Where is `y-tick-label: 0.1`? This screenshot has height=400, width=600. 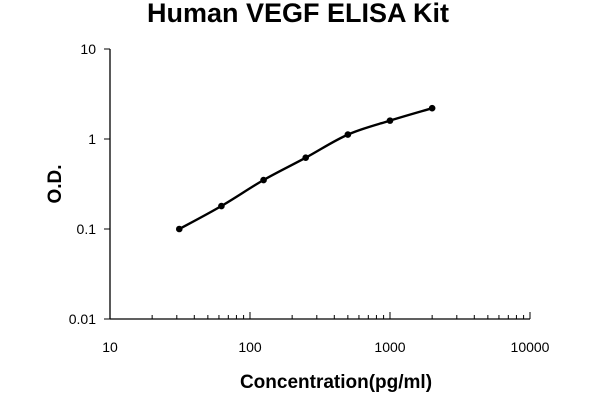
y-tick-label: 0.1 is located at coordinates (87, 229).